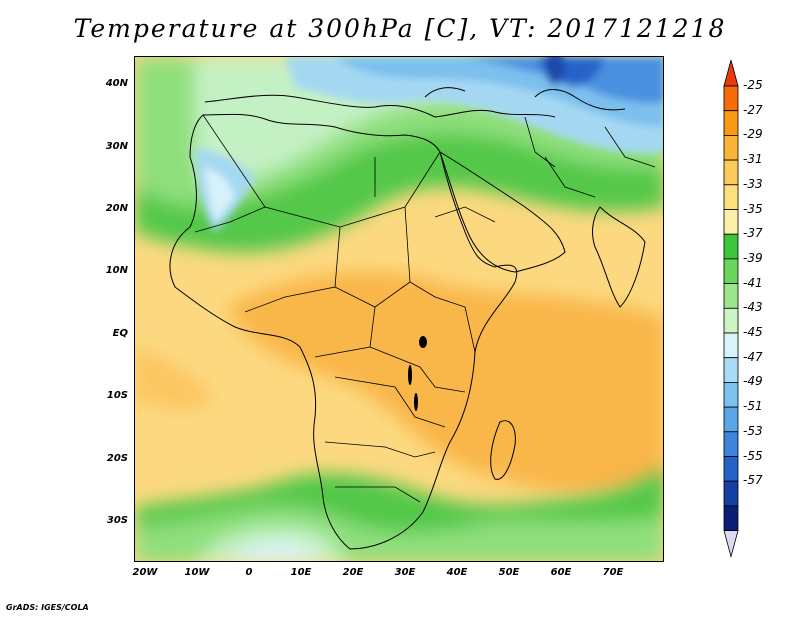 This screenshot has width=800, height=618. What do you see at coordinates (108, 146) in the screenshot?
I see `lat-tick-label: 30N` at bounding box center [108, 146].